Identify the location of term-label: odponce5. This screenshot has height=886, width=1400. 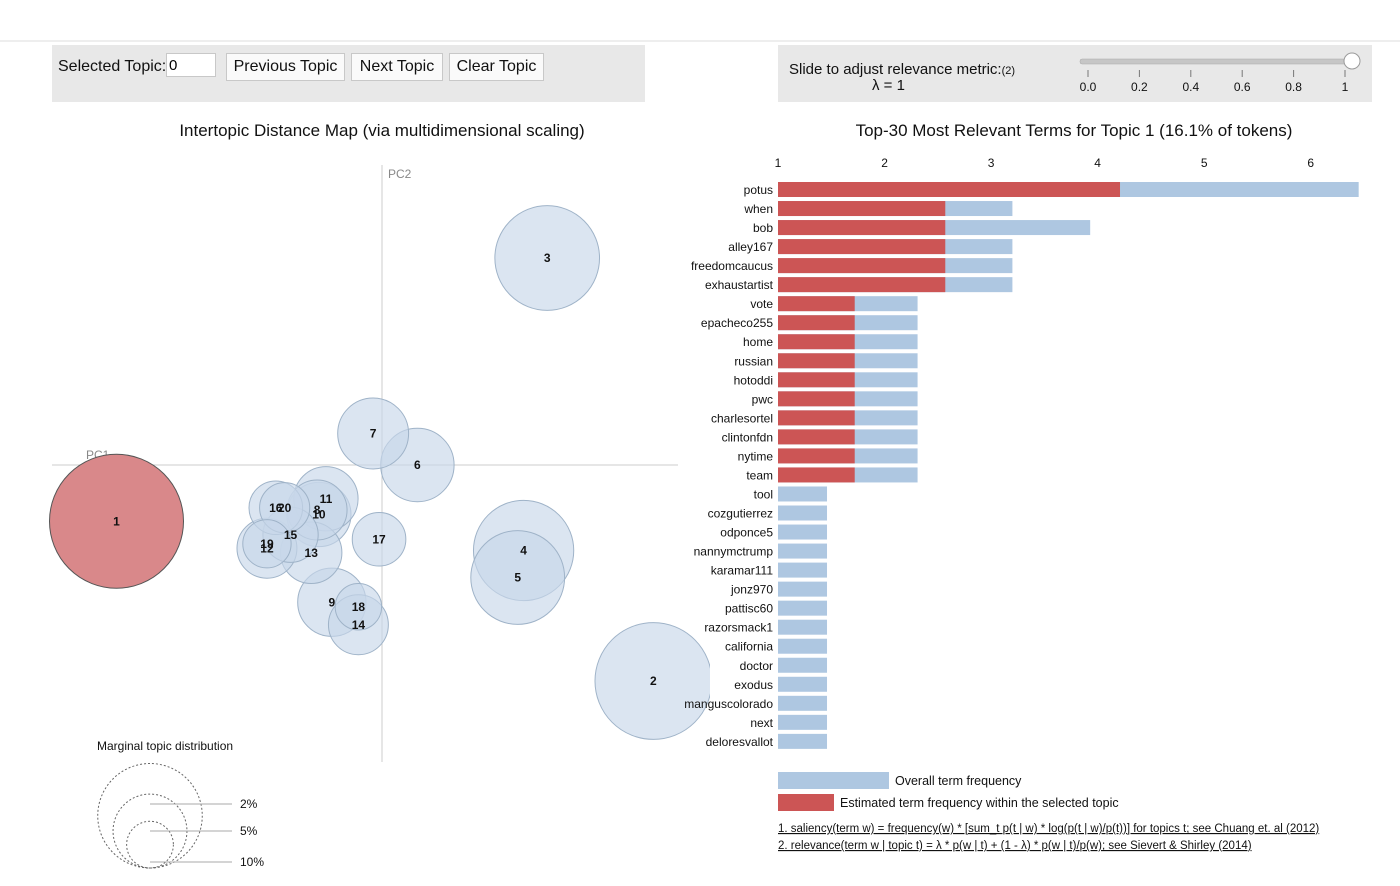
(746, 533).